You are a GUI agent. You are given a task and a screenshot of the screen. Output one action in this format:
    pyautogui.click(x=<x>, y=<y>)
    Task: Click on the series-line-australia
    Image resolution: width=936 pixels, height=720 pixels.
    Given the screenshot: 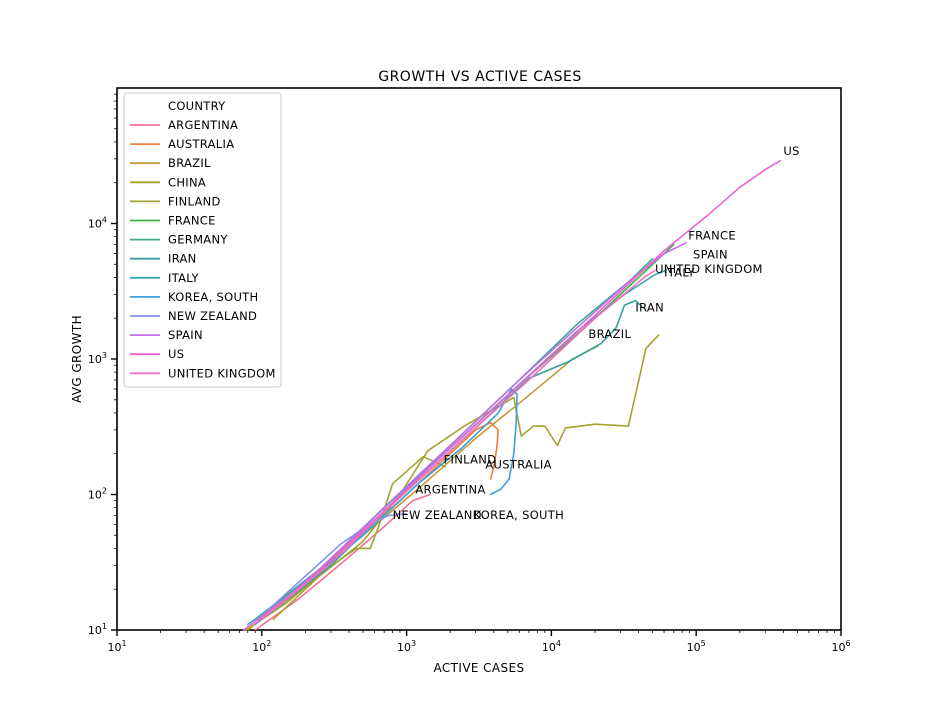 What is the action you would take?
    pyautogui.click(x=377, y=523)
    